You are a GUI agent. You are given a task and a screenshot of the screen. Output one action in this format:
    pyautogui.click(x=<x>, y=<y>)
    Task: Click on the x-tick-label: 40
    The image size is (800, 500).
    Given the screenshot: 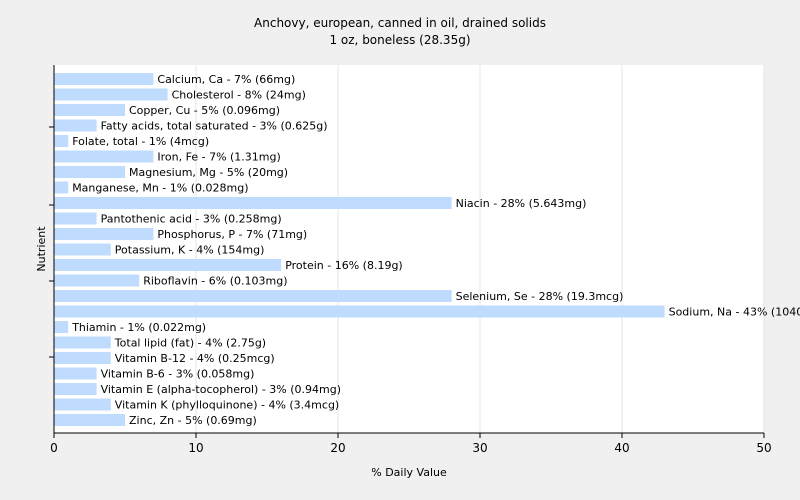 What is the action you would take?
    pyautogui.click(x=621, y=448)
    